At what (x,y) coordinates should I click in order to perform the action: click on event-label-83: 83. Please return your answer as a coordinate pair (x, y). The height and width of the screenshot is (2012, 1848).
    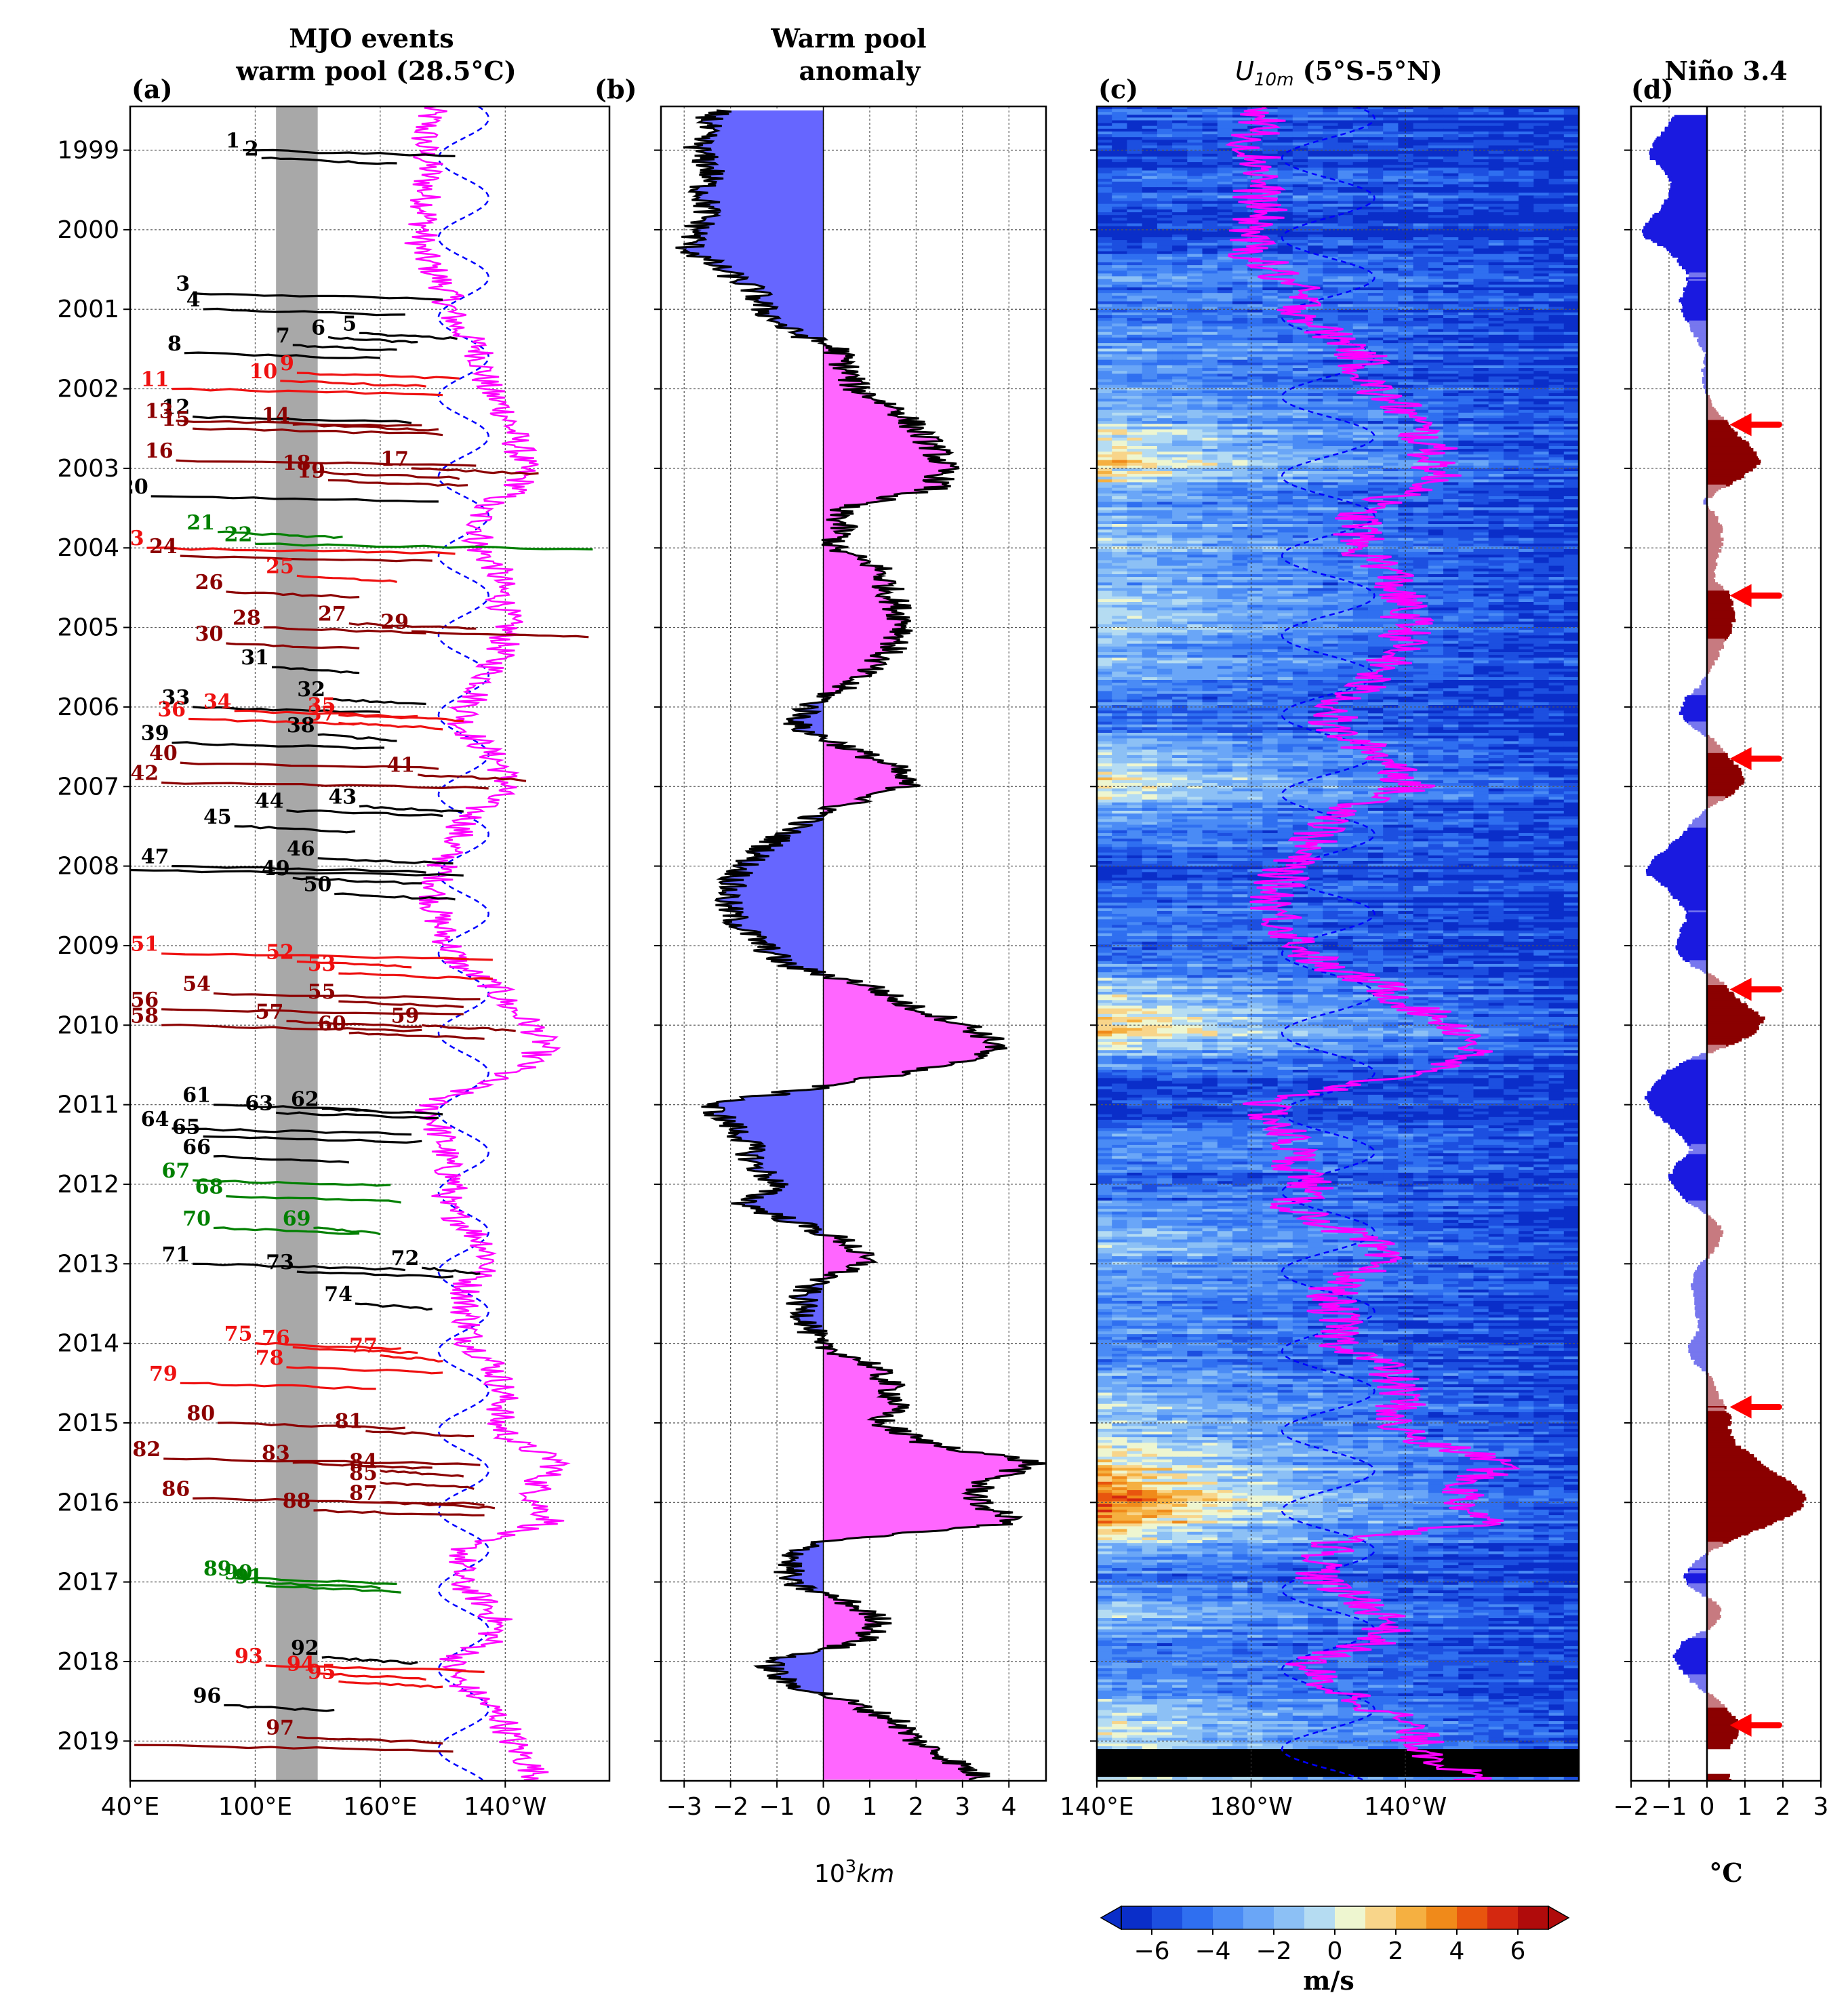
    Looking at the image, I should click on (276, 1454).